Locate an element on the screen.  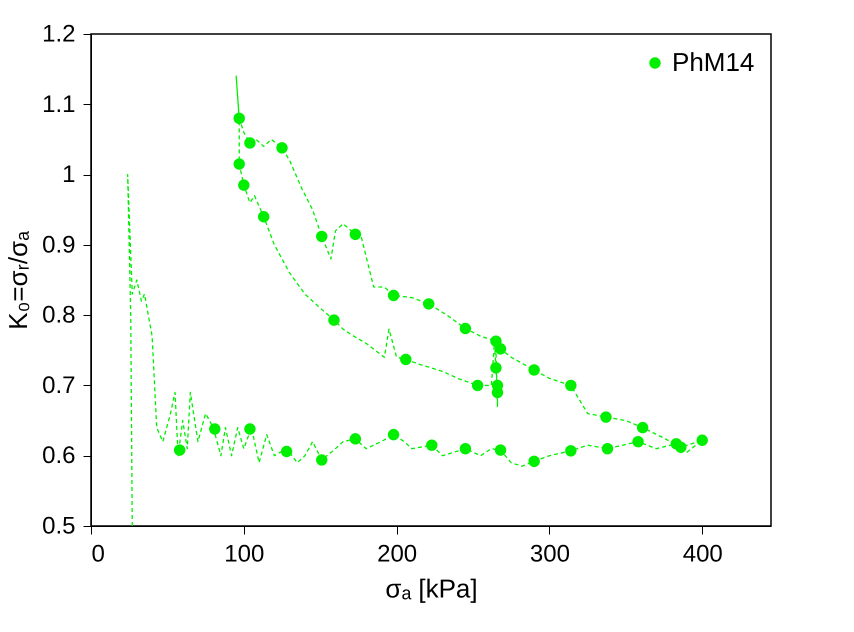
y-tick-label: 0.7 is located at coordinates (59, 385).